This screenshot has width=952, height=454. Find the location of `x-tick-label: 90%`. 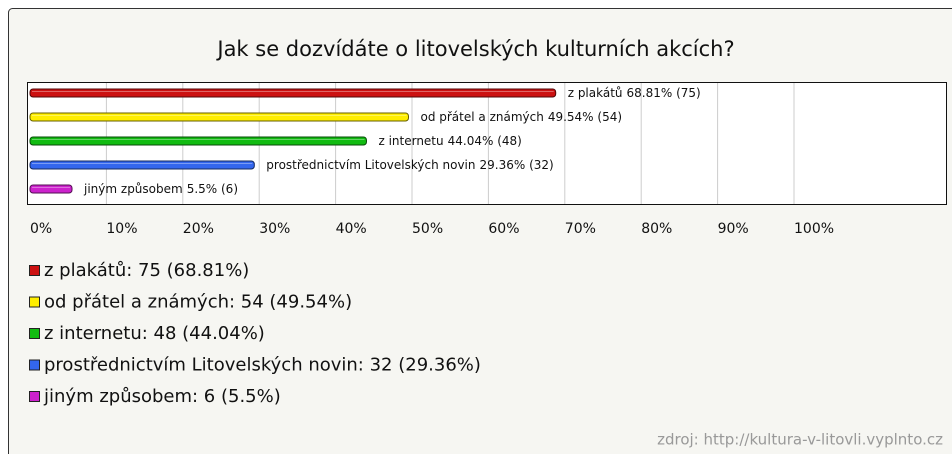

x-tick-label: 90% is located at coordinates (733, 229).